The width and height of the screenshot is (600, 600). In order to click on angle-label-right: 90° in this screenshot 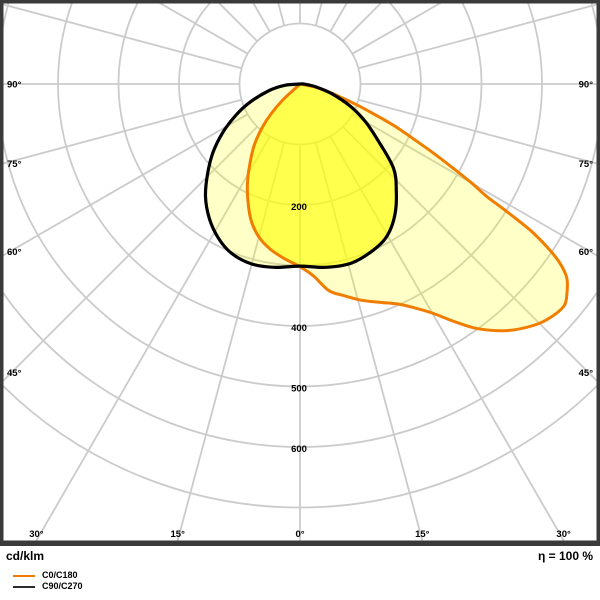, I will do `click(586, 85)`.